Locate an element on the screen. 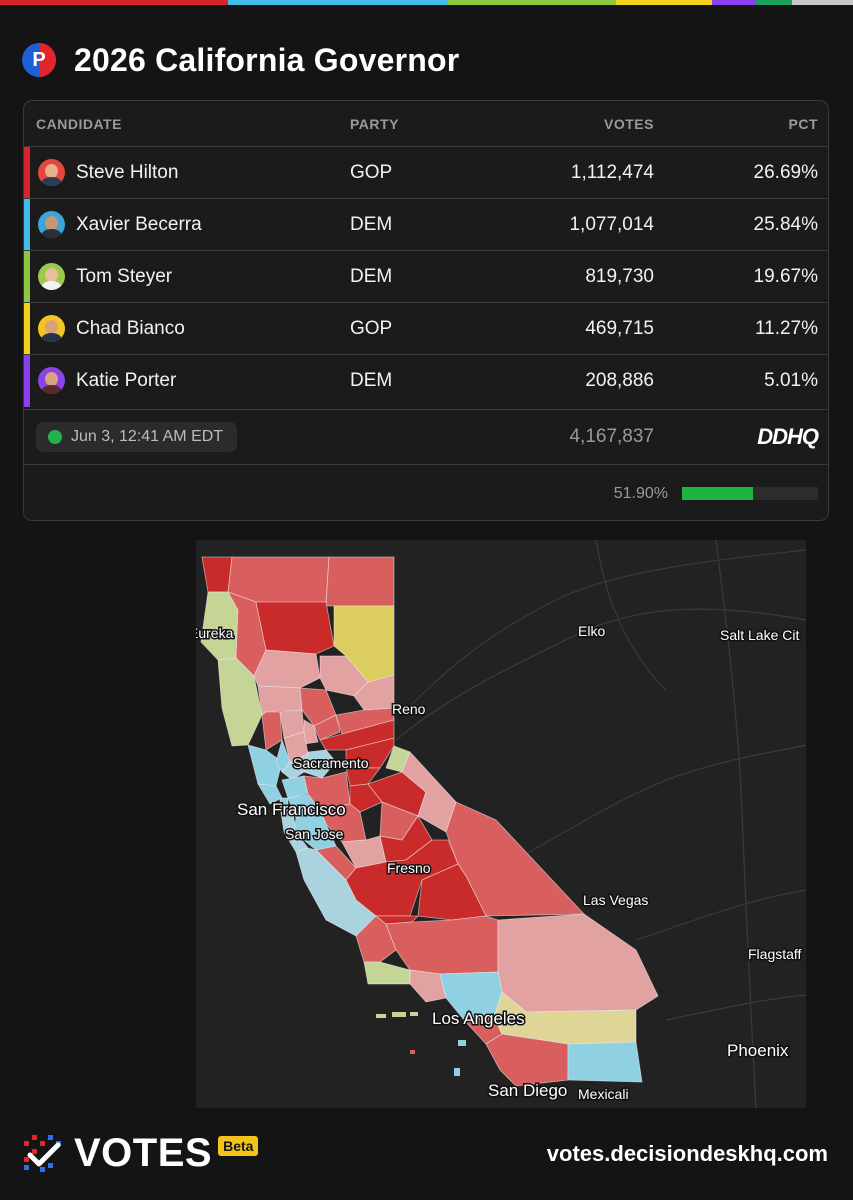 This screenshot has height=1200, width=853. stripe-segment-red is located at coordinates (114, 2).